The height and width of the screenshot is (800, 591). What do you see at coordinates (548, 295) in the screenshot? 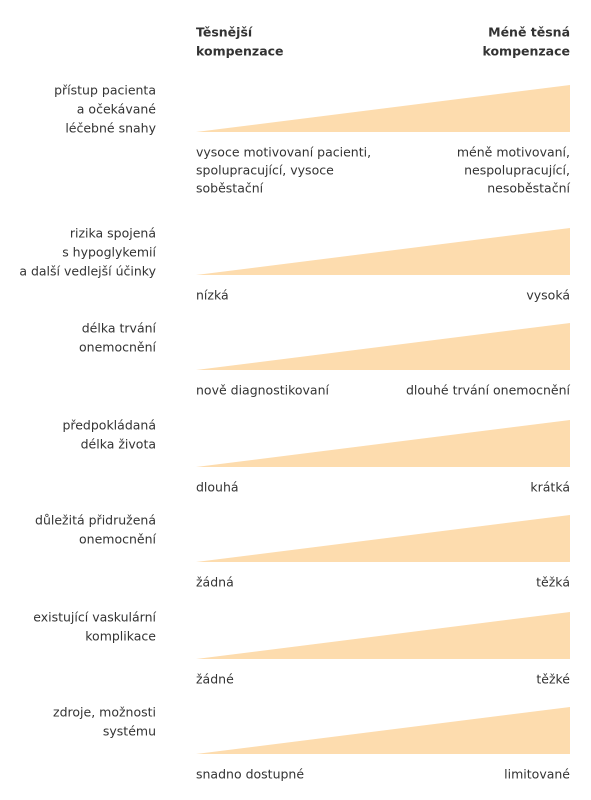
I see `right-text: vysoká` at bounding box center [548, 295].